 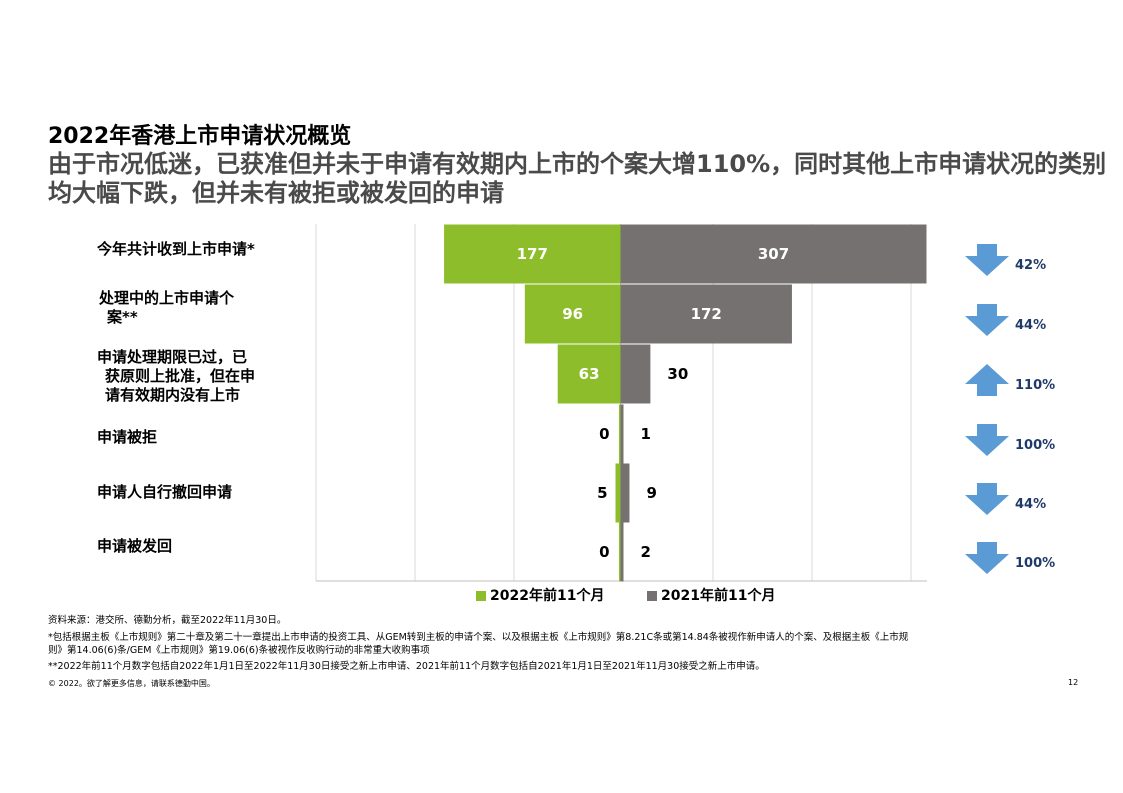 I want to click on category-label: 申请被发回, so click(x=135, y=546).